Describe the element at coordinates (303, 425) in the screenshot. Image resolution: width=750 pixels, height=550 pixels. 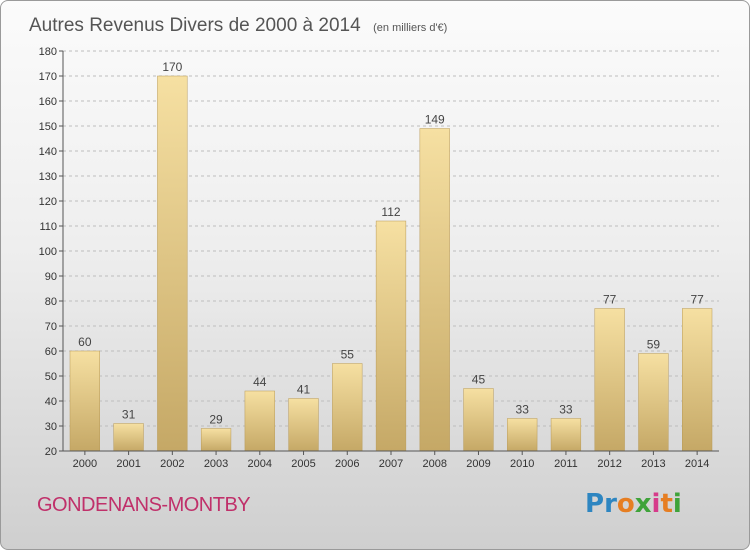
I see `bar-2005` at that location.